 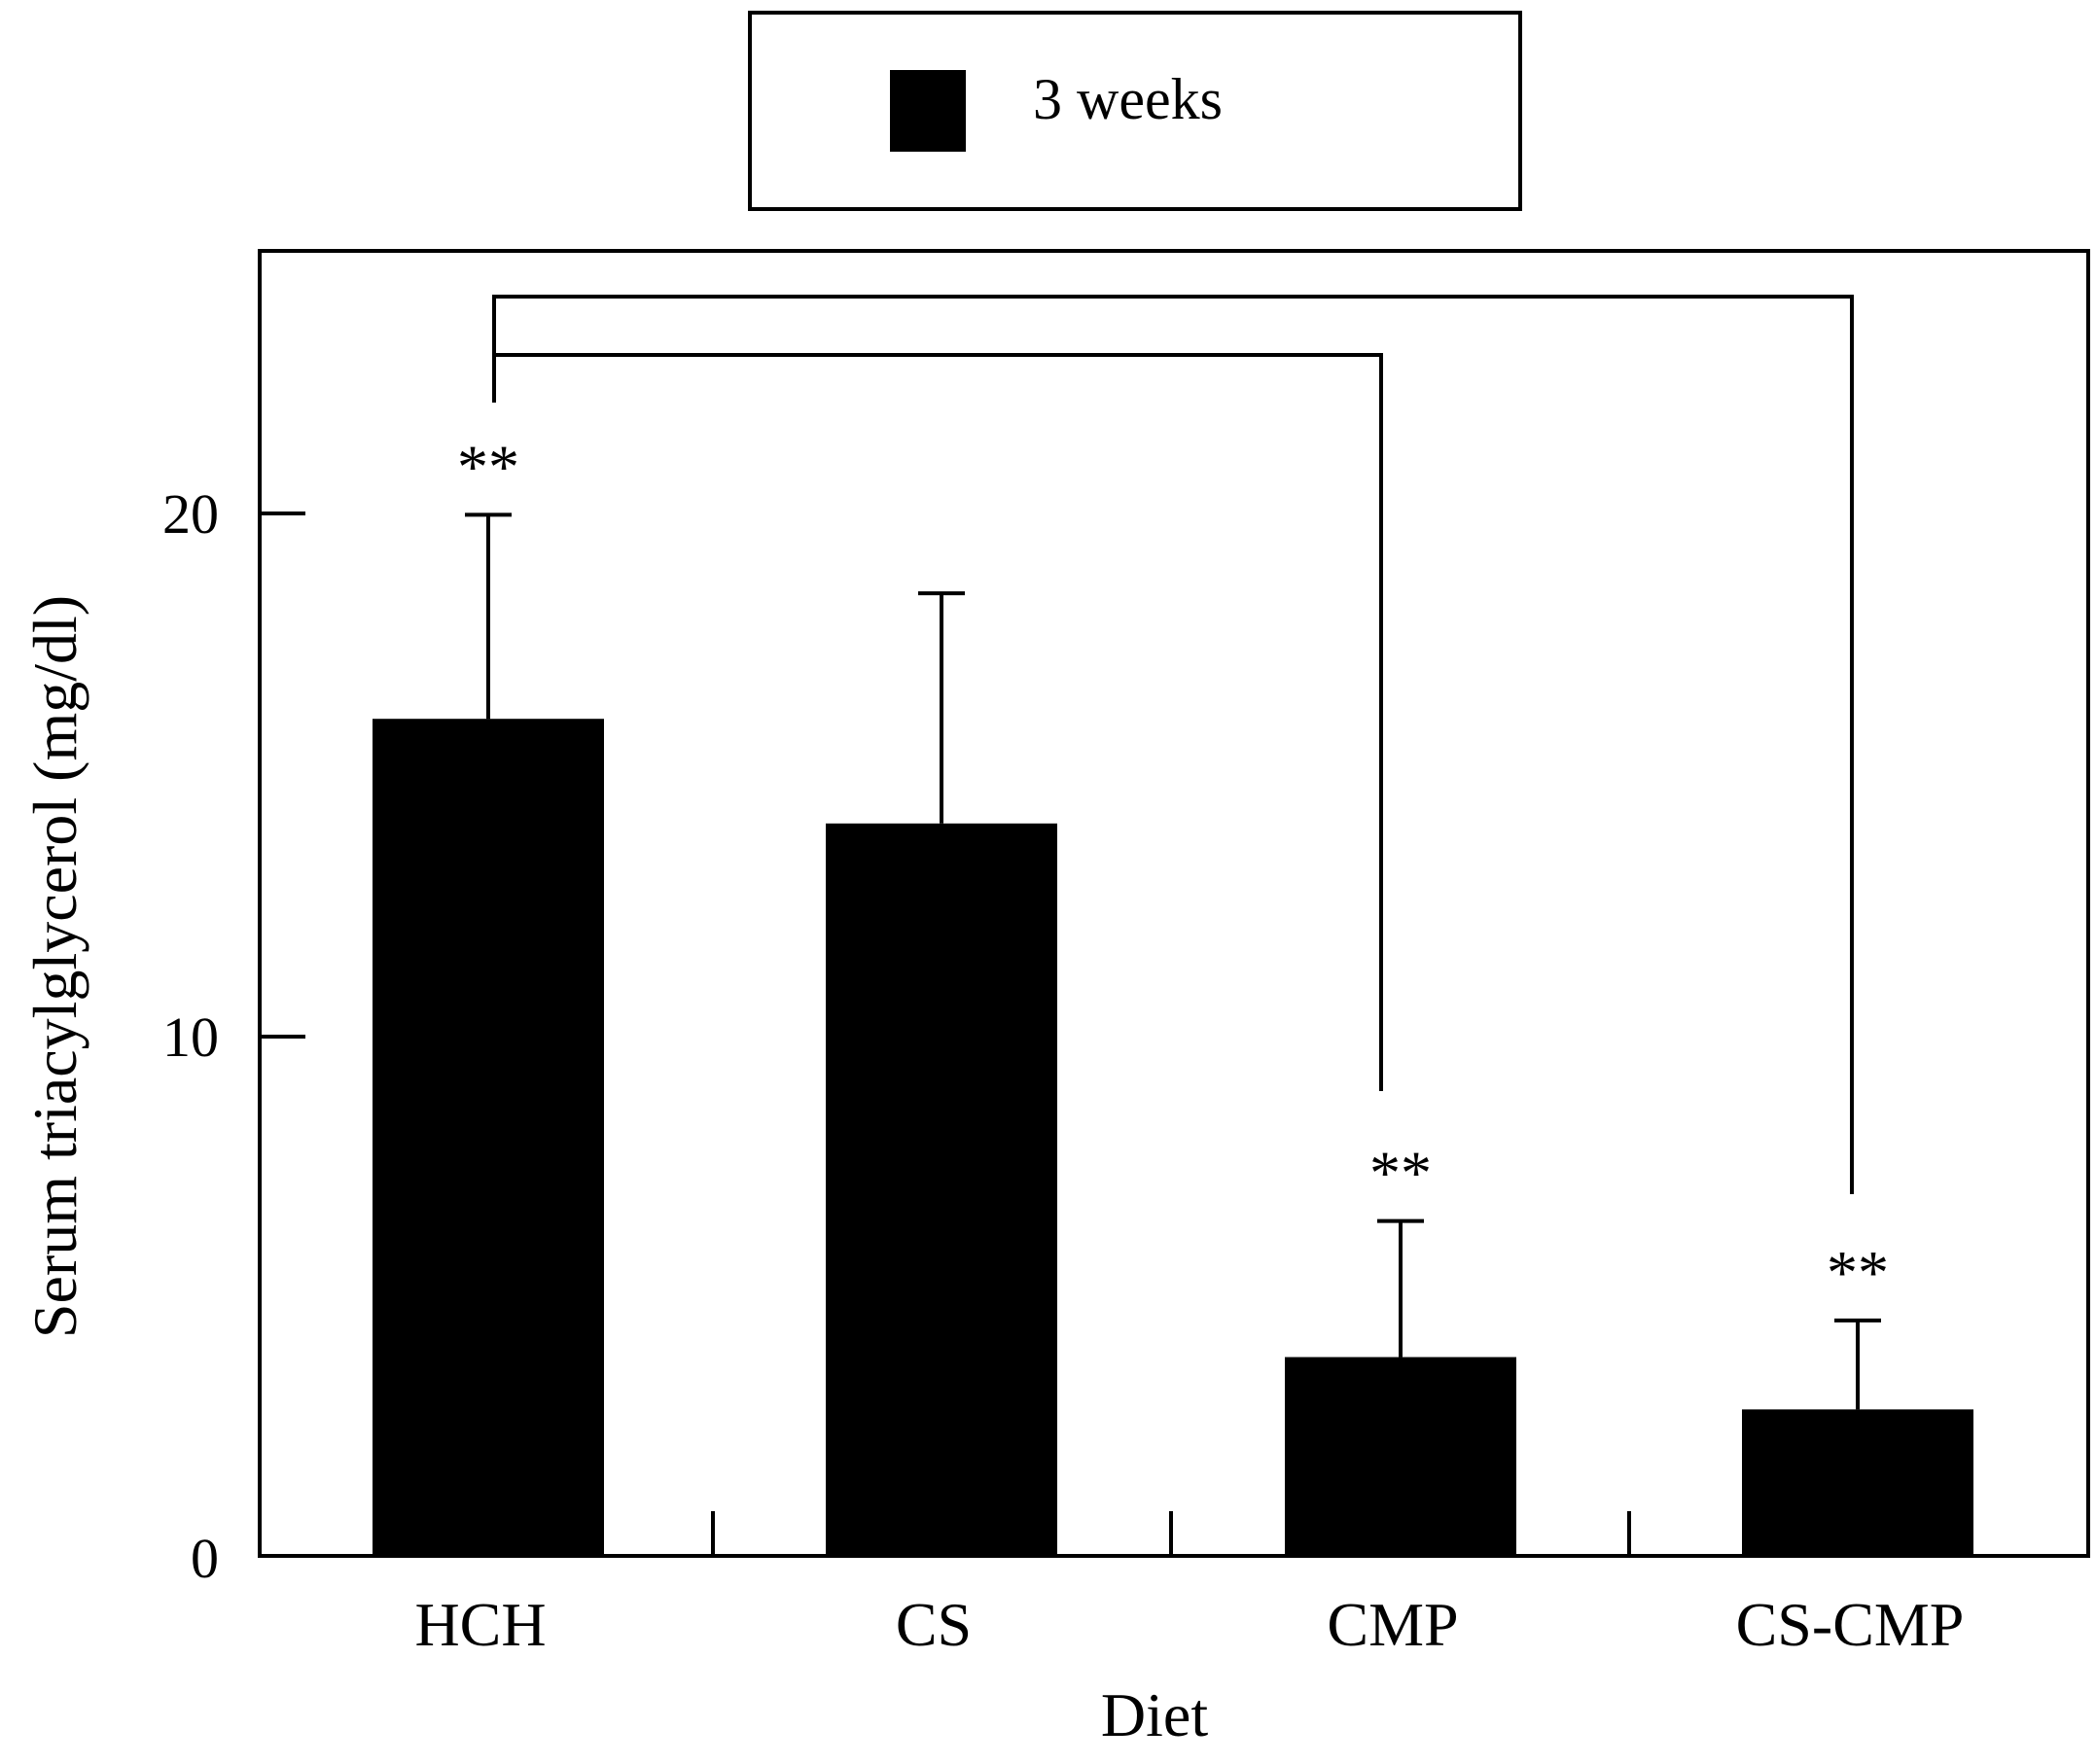 I want to click on category-label-cs-cmp: CS-CMP, so click(x=1851, y=1624).